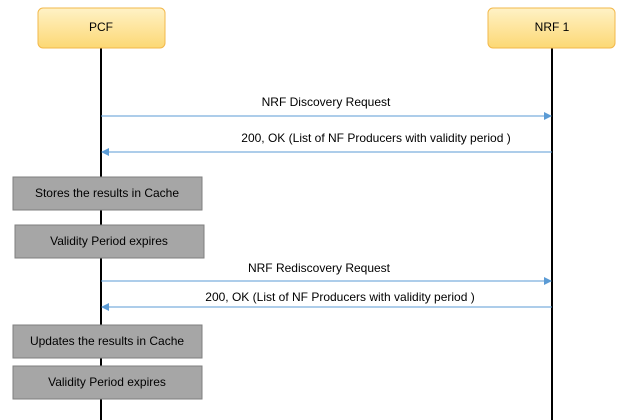  I want to click on note-label: Stores the results in Cache, so click(107, 193).